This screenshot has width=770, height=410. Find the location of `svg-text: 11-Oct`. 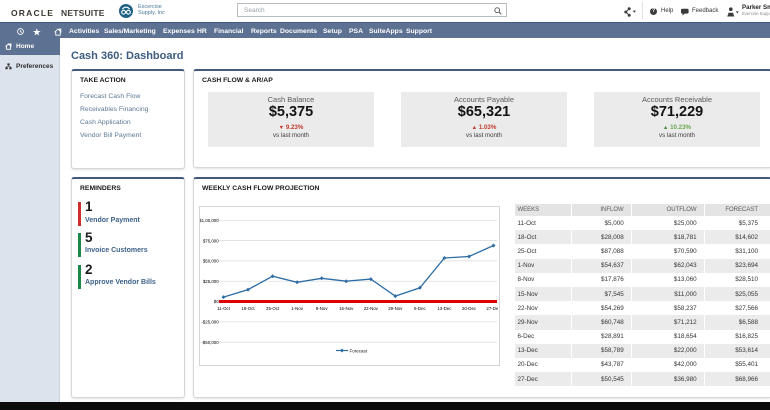

svg-text: 11-Oct is located at coordinates (224, 308).